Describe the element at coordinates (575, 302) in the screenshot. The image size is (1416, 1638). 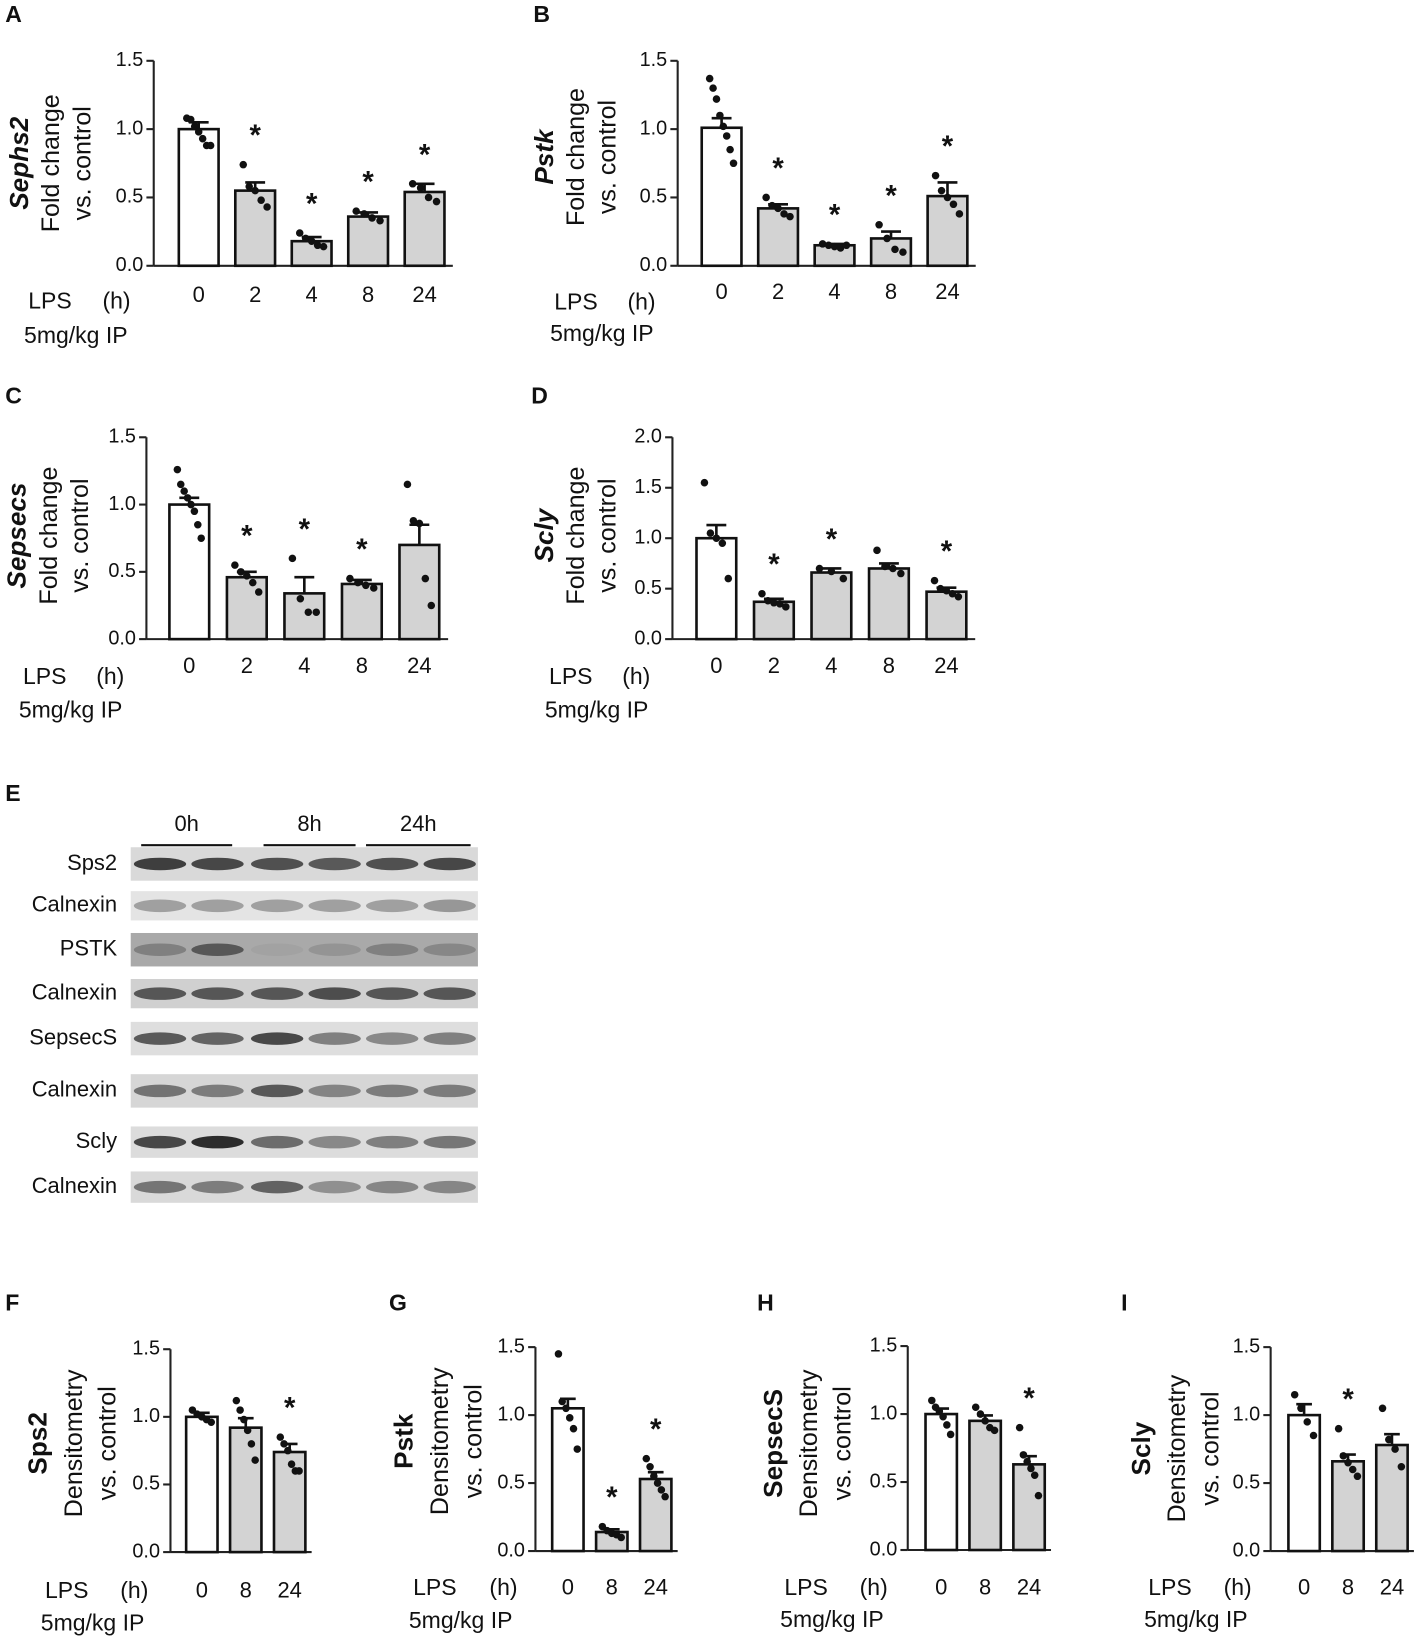
I see `x-axis-label: LPS` at that location.